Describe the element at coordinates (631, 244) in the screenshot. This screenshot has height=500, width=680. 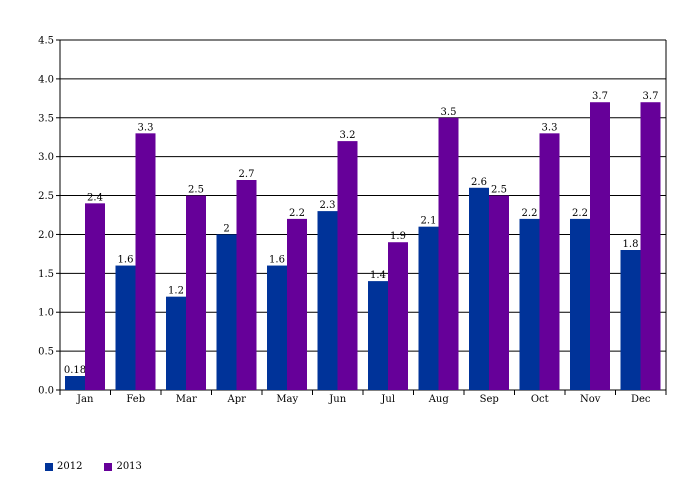
I see `data-label-2012: 1.8` at that location.